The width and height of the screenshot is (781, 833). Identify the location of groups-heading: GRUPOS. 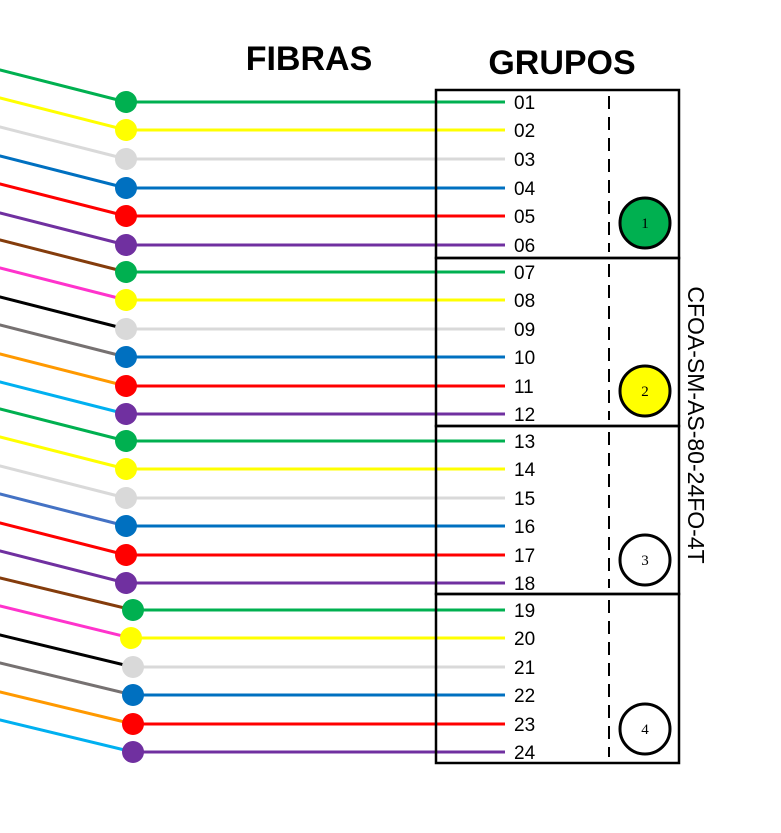
(561, 63).